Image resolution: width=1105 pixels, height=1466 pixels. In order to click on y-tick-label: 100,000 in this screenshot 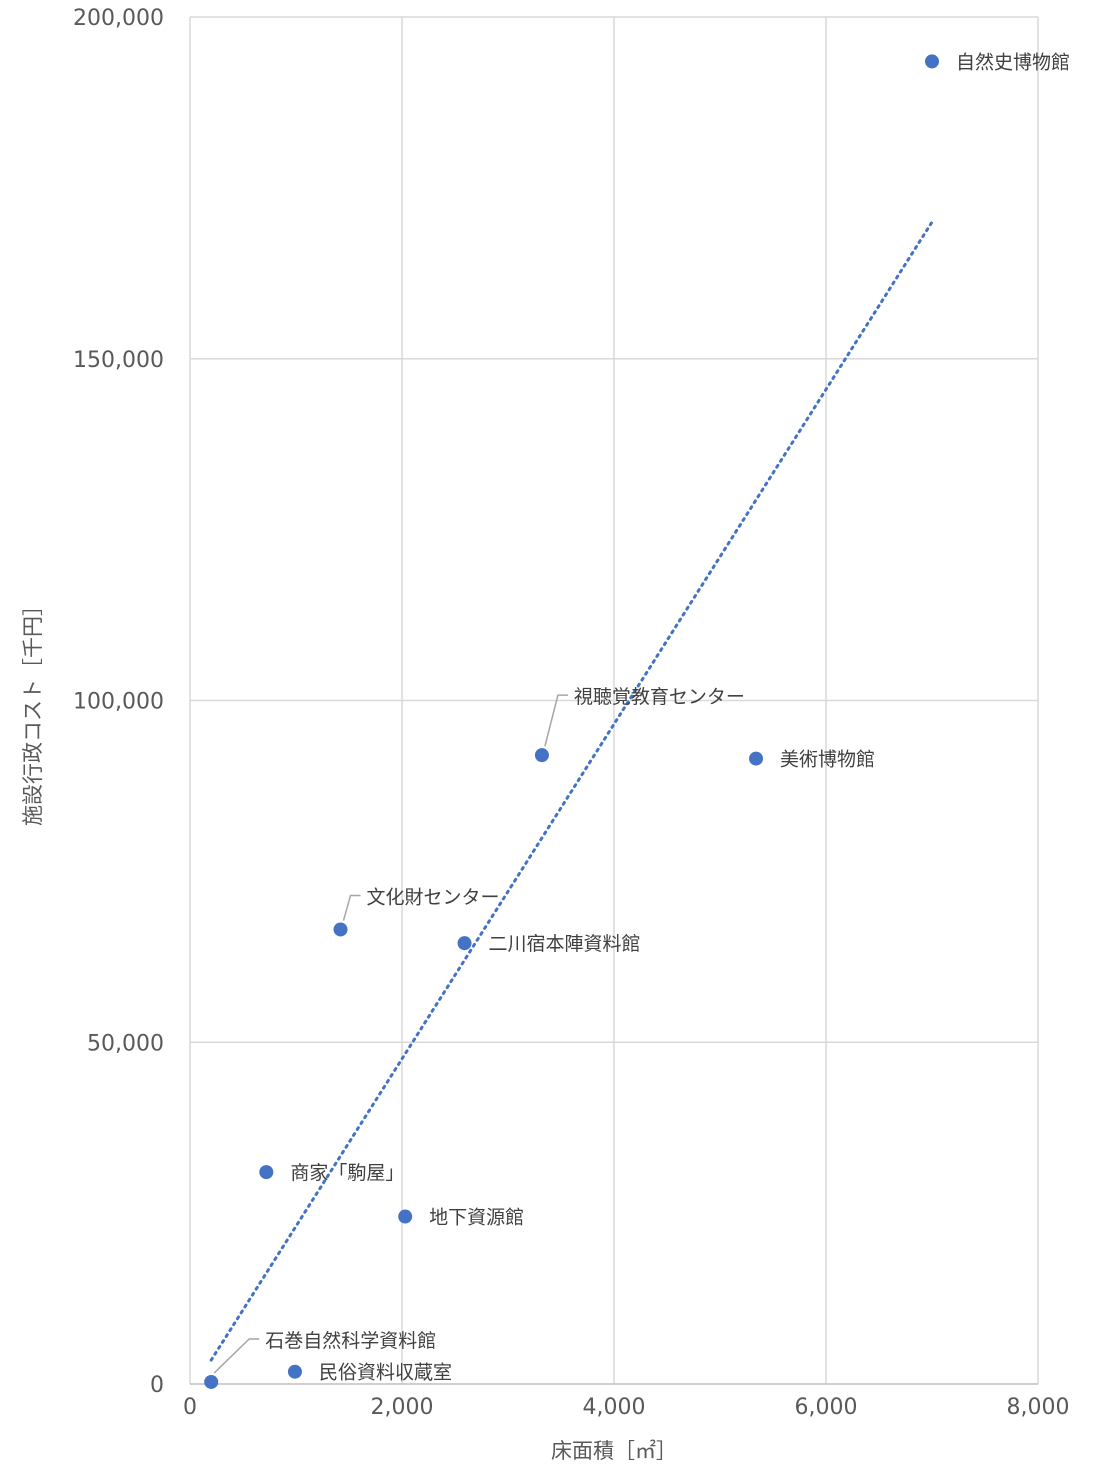, I will do `click(118, 702)`.